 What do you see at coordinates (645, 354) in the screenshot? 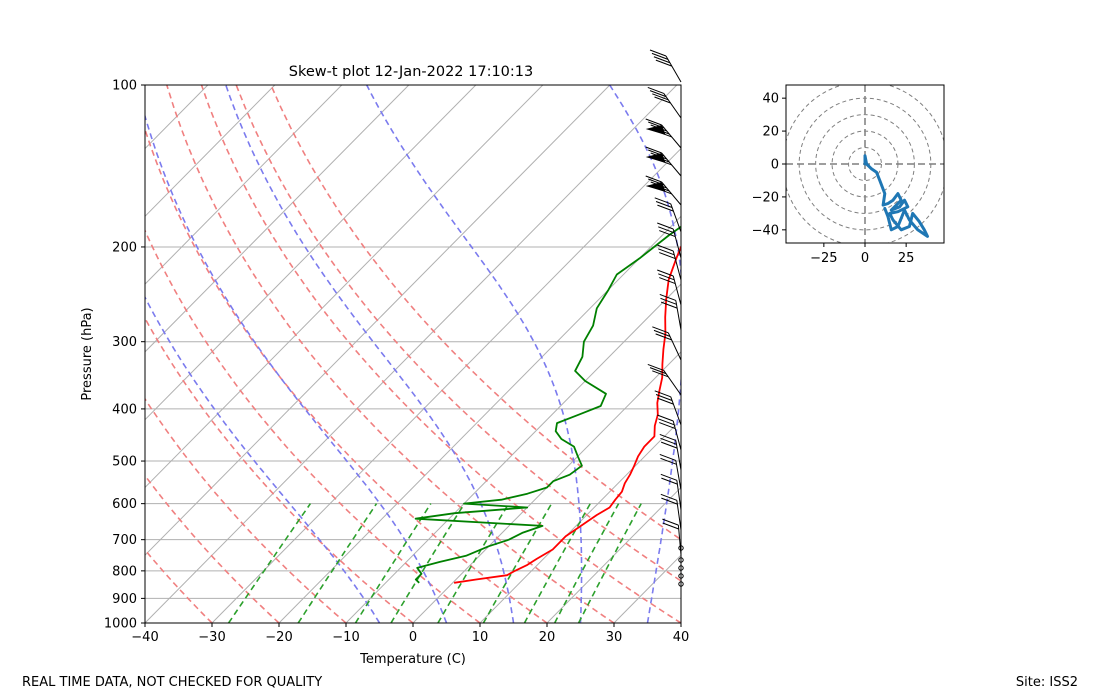
I see `moist-adiabat` at bounding box center [645, 354].